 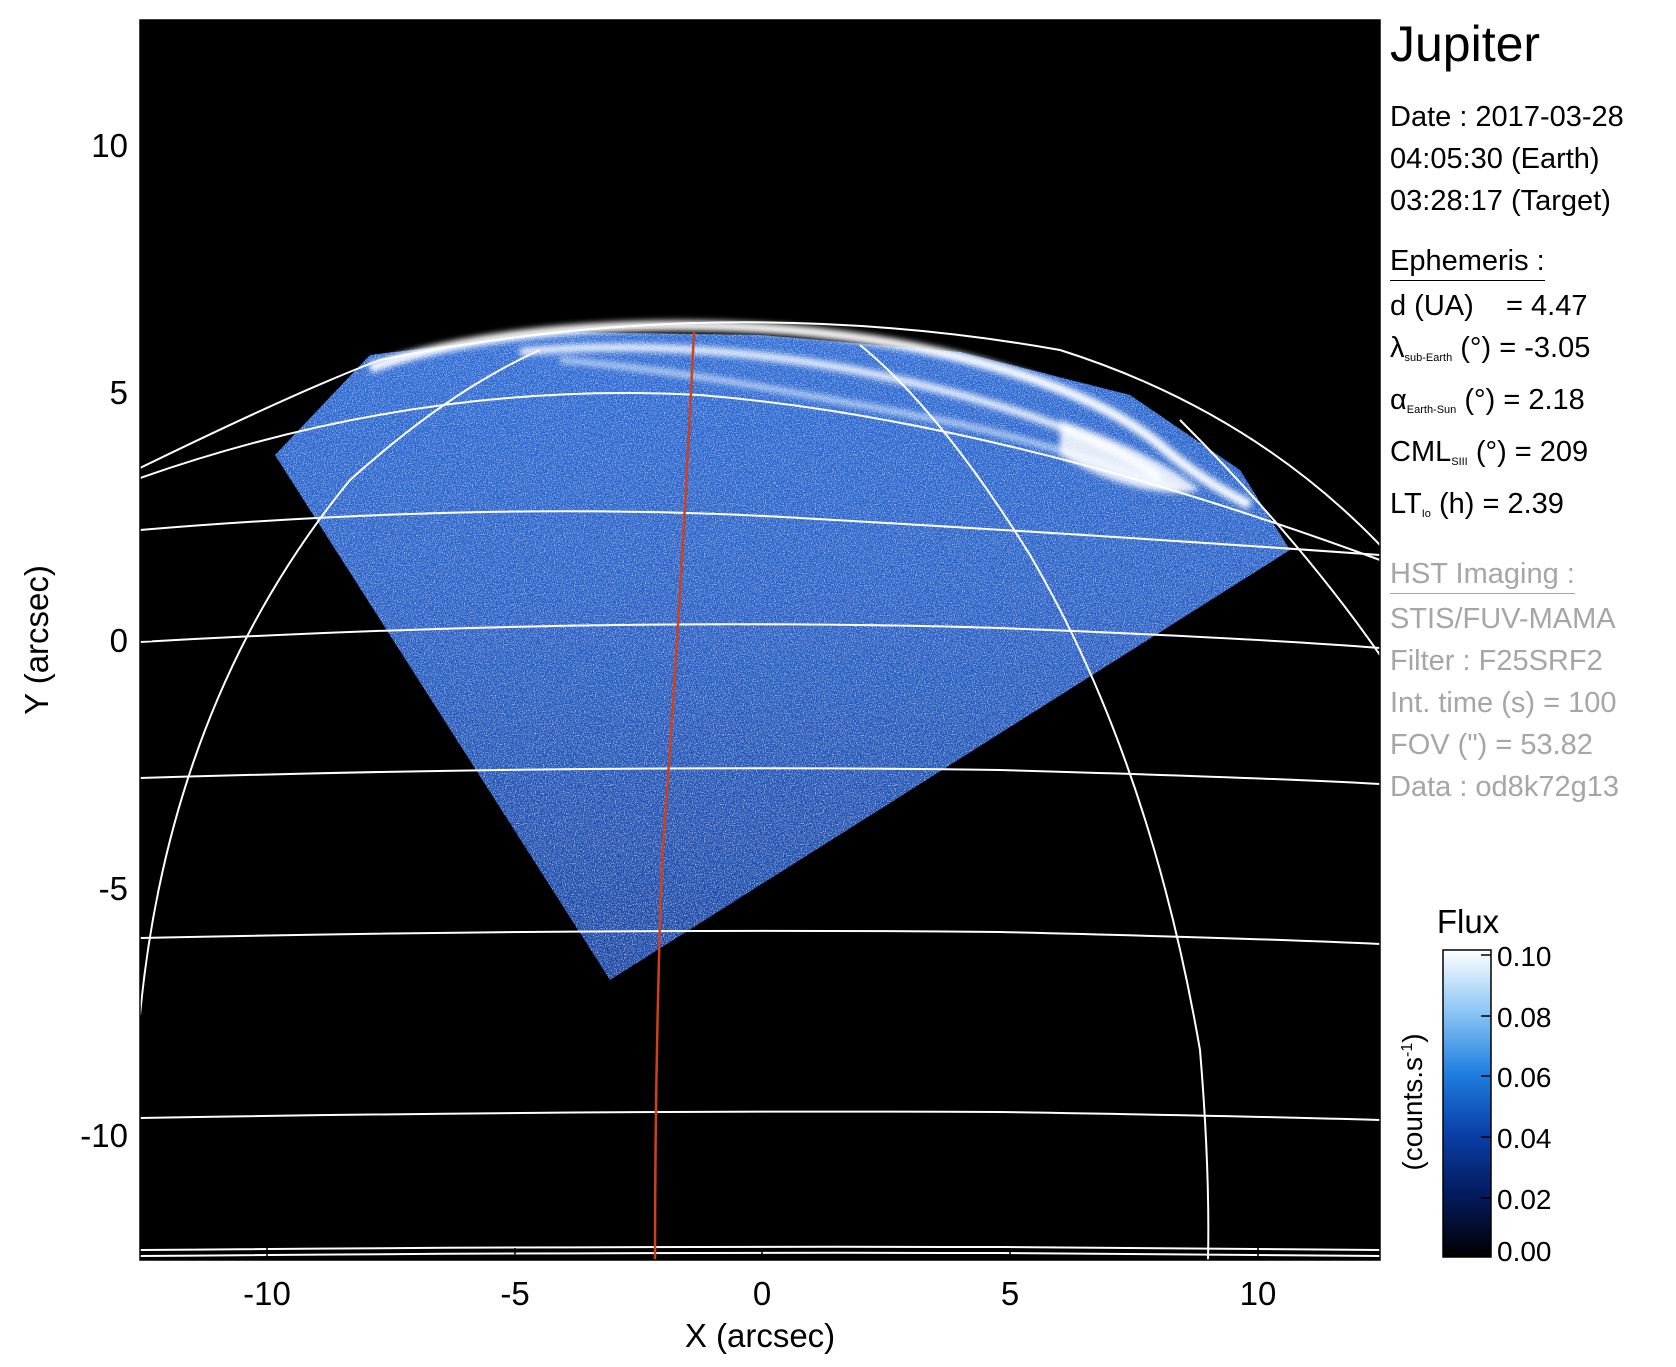 What do you see at coordinates (1491, 745) in the screenshot?
I see `field-of-view: FOV (") = 53.82` at bounding box center [1491, 745].